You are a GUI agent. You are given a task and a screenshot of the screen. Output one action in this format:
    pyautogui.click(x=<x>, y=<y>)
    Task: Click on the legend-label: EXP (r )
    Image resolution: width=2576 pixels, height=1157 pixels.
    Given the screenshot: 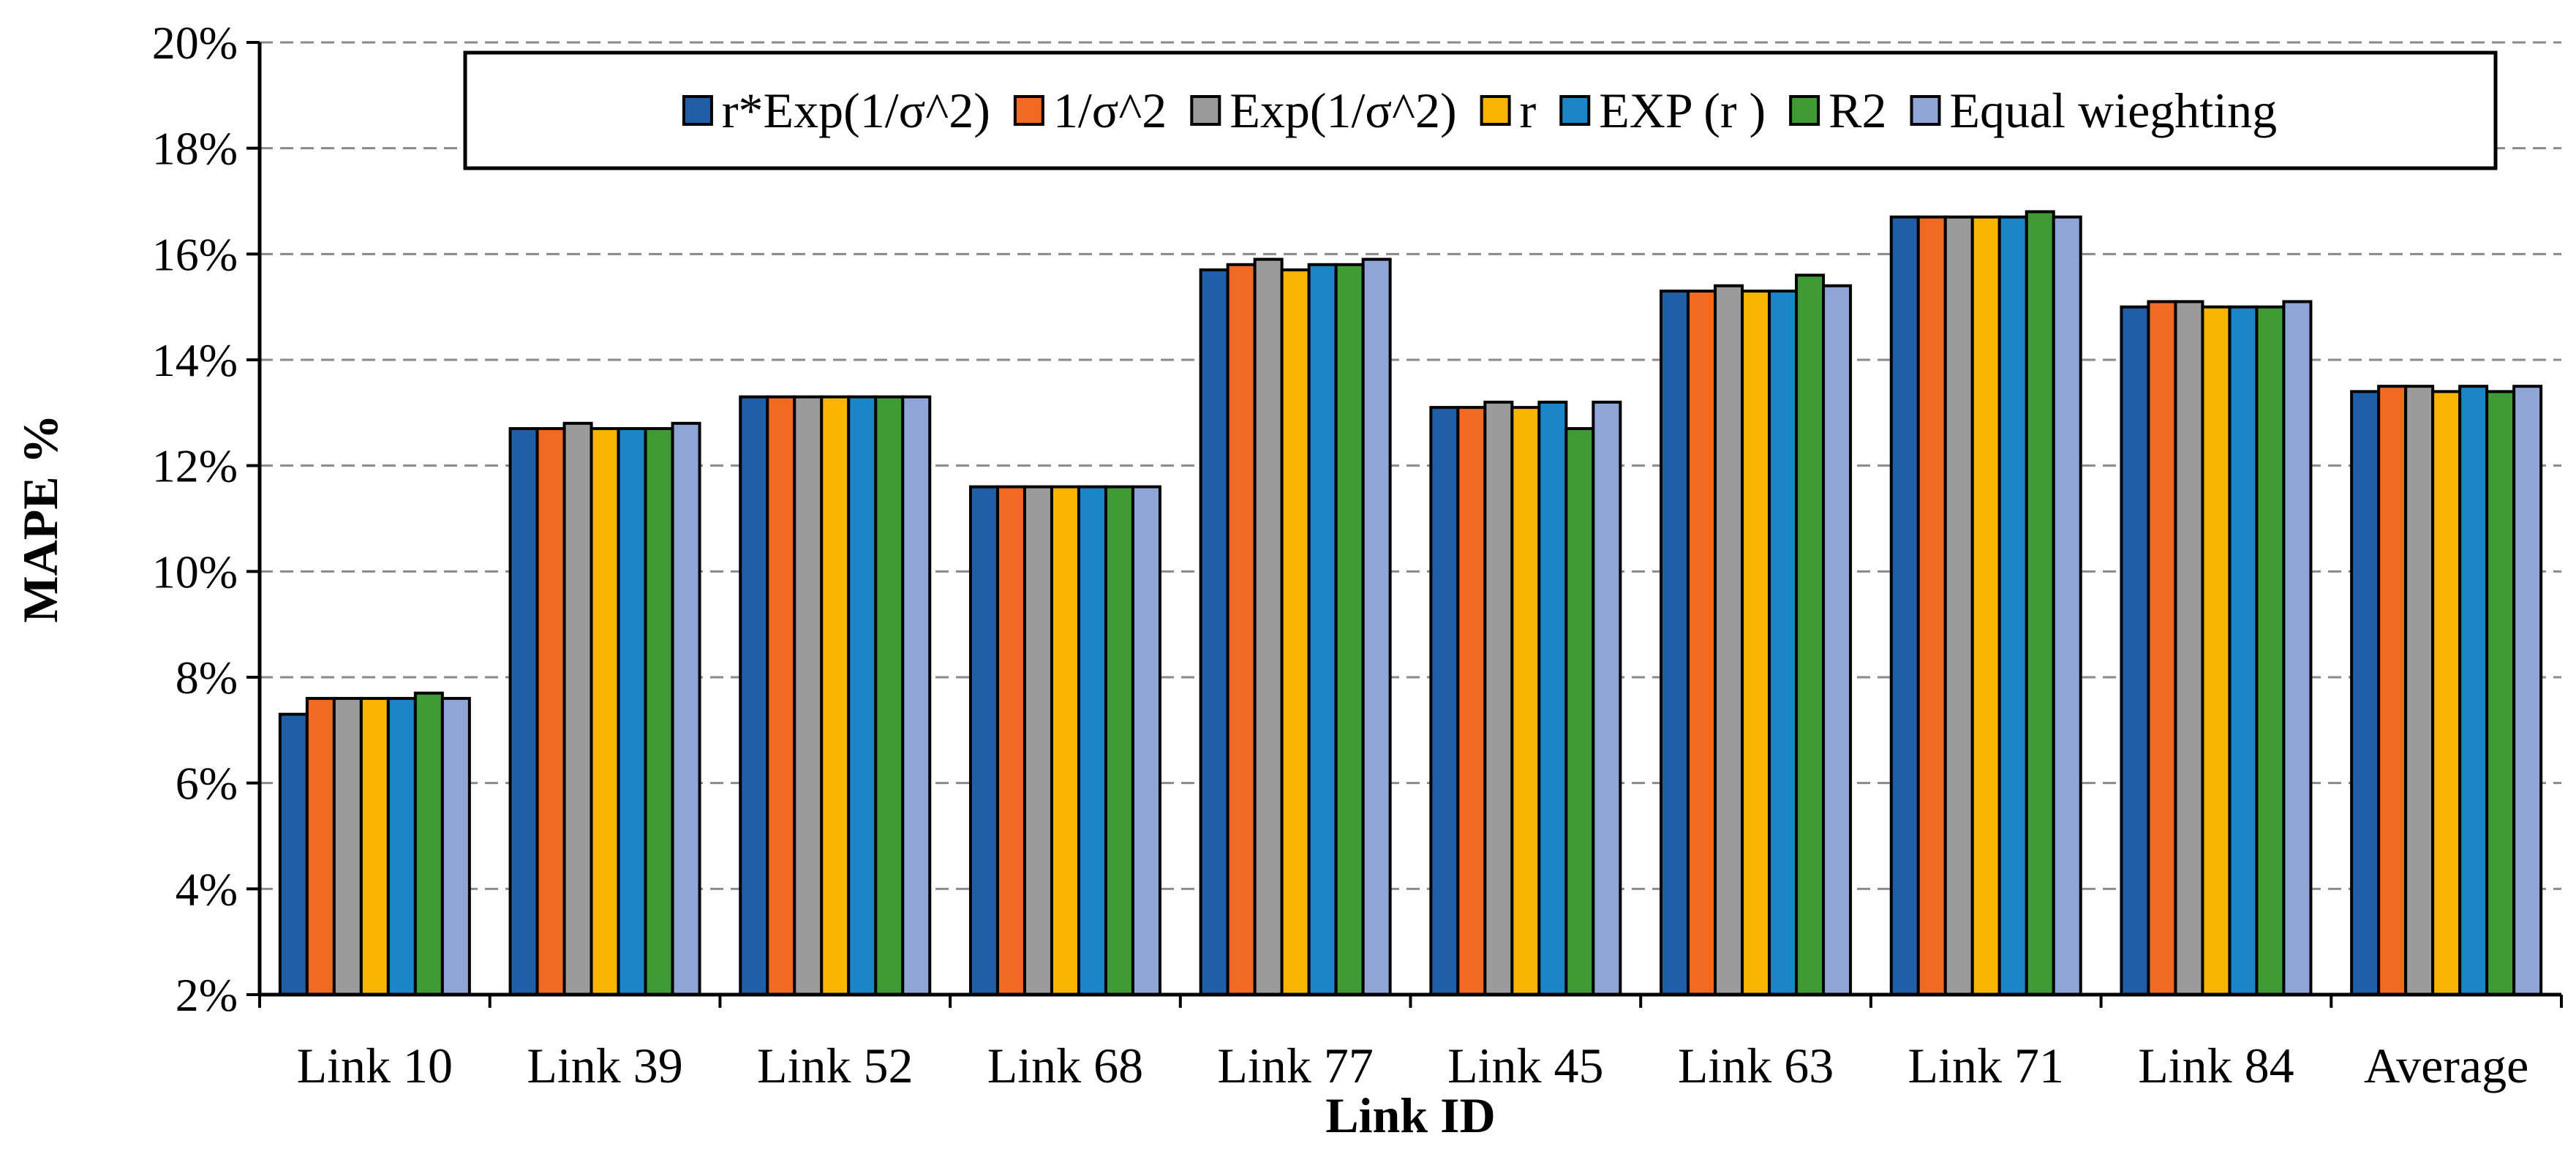 What is the action you would take?
    pyautogui.click(x=1682, y=110)
    